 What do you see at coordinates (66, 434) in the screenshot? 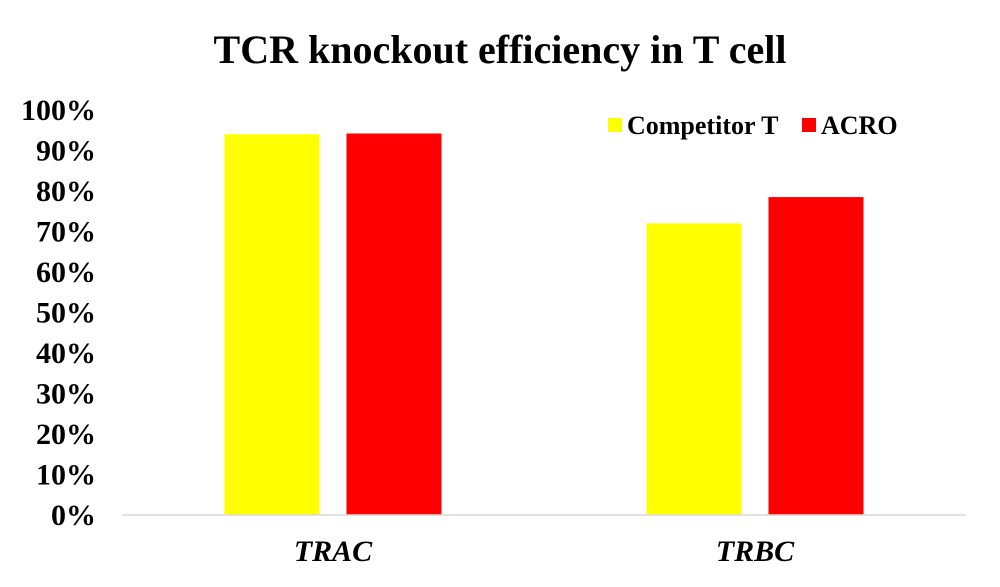
I see `y-tick-label: 20%` at bounding box center [66, 434].